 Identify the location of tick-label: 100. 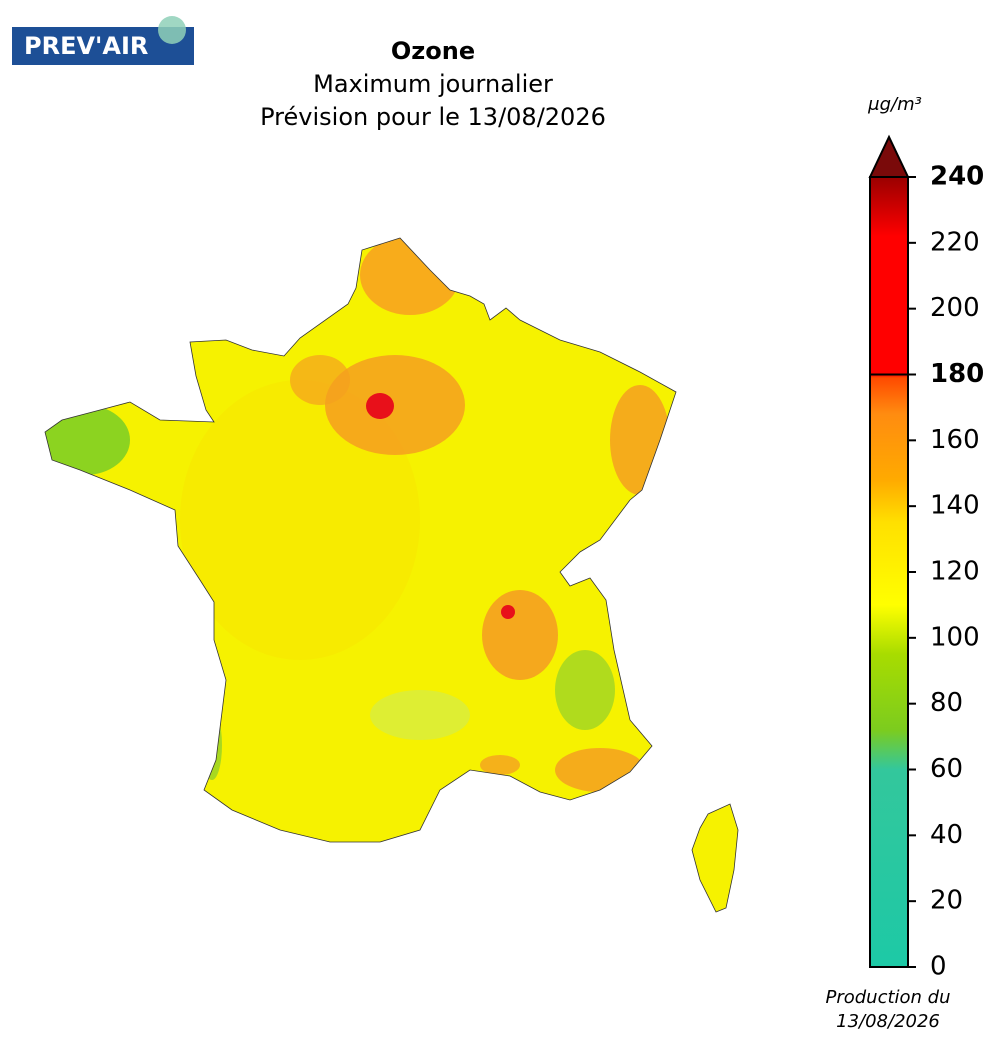
(955, 637).